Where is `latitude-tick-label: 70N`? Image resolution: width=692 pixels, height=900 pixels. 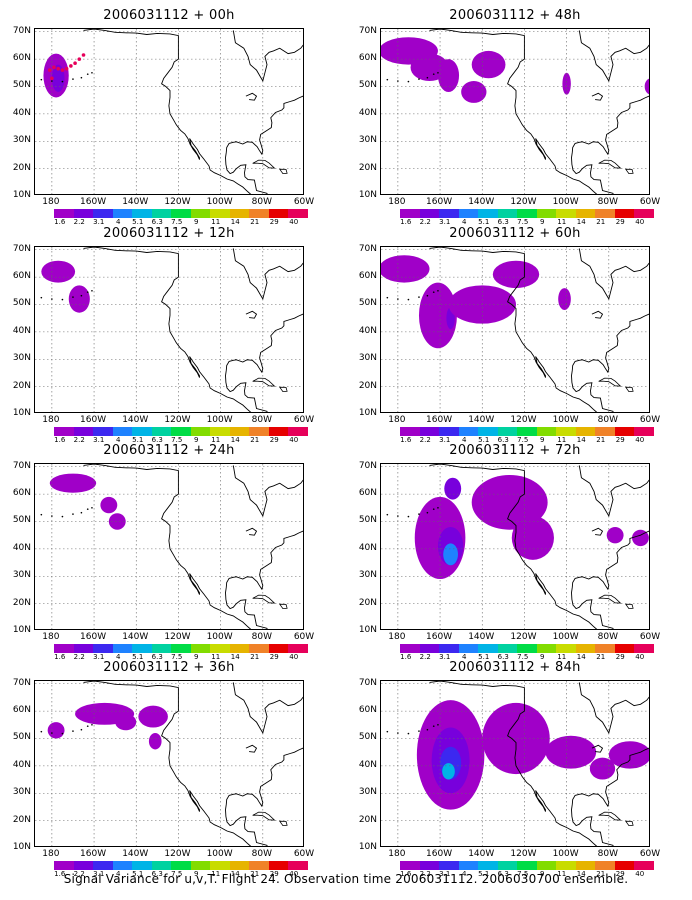
latitude-tick-label: 70N is located at coordinates (21, 248).